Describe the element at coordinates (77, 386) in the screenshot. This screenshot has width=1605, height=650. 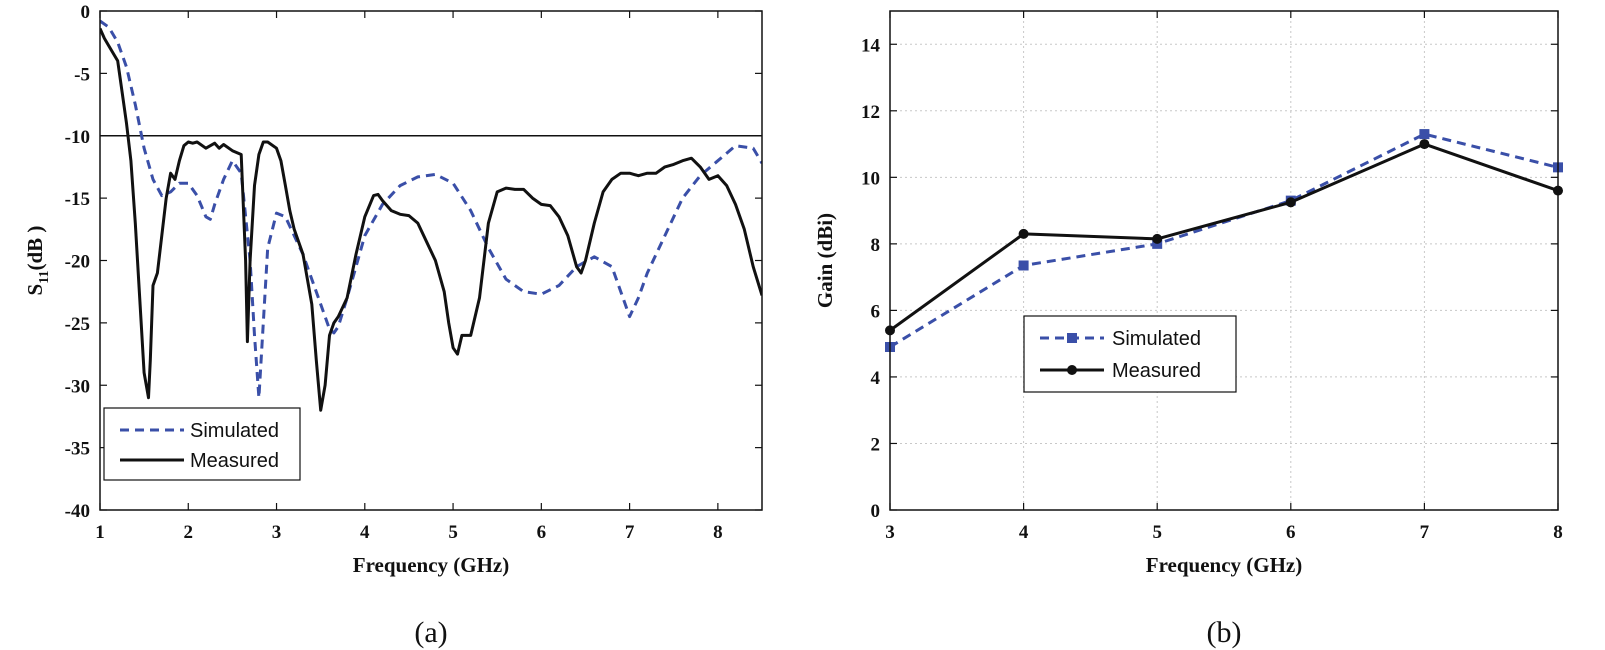
I see `y-tick-label: -30` at that location.